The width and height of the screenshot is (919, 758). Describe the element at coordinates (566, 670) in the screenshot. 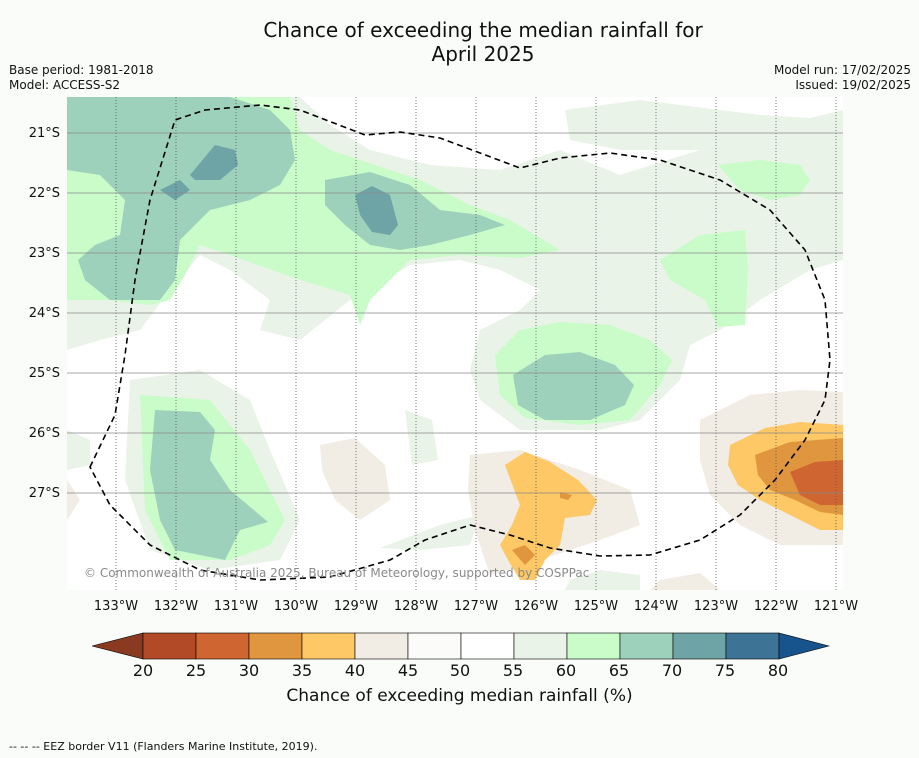

I see `colorbar-tick: 60` at that location.